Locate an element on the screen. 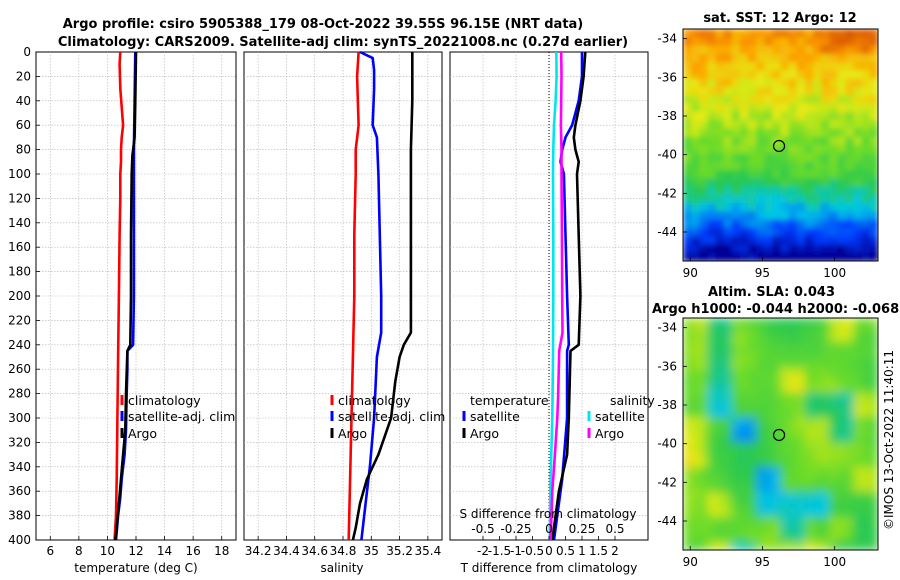 The width and height of the screenshot is (900, 580). x-tick-label: 1 is located at coordinates (582, 551).